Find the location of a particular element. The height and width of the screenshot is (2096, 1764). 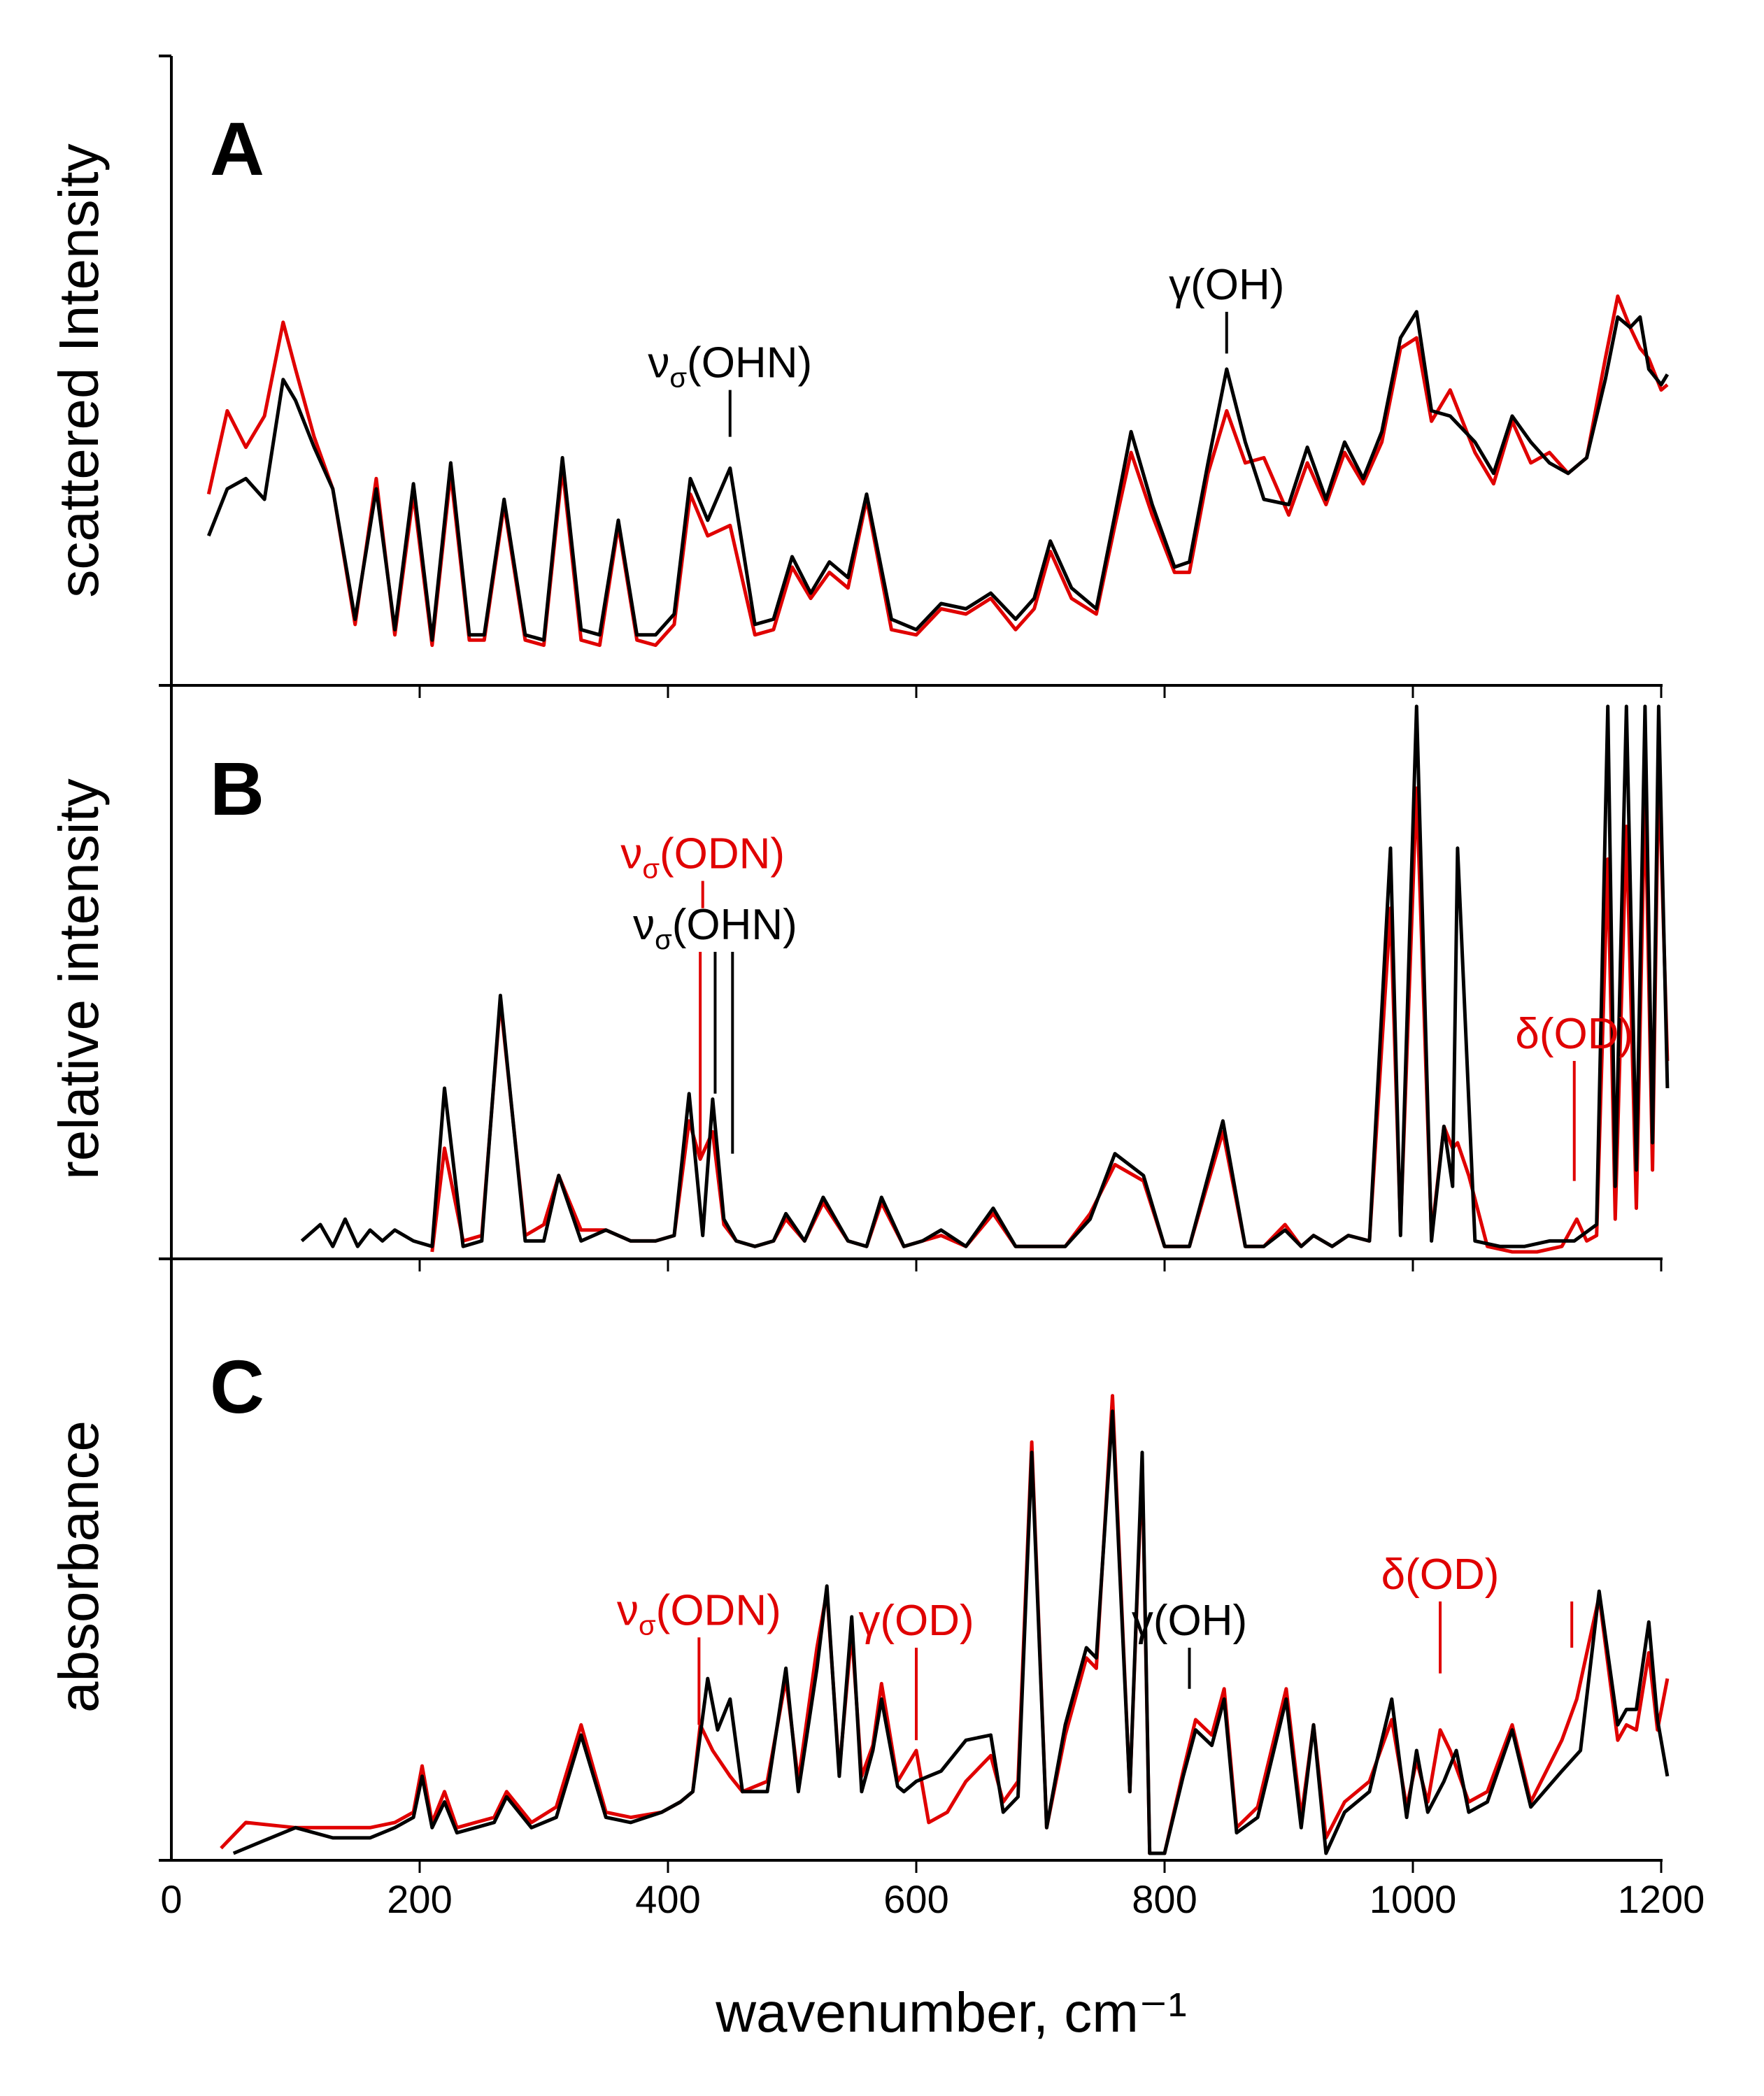

x-tick-label-1200: 1200 is located at coordinates (1661, 1899).